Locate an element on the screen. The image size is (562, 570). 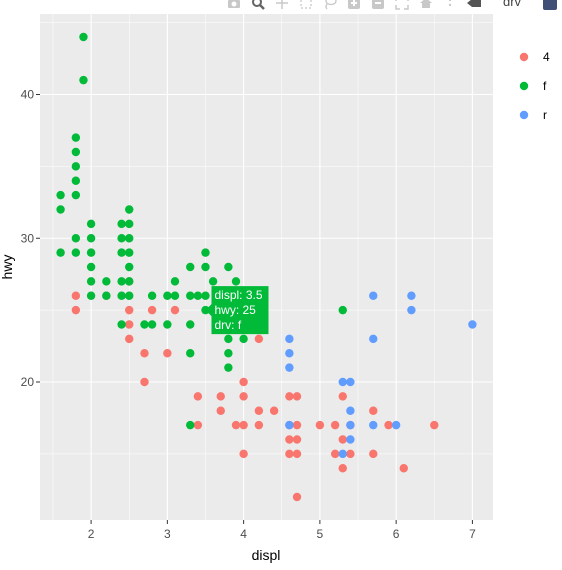
lasso-select-icon is located at coordinates (330, 6).